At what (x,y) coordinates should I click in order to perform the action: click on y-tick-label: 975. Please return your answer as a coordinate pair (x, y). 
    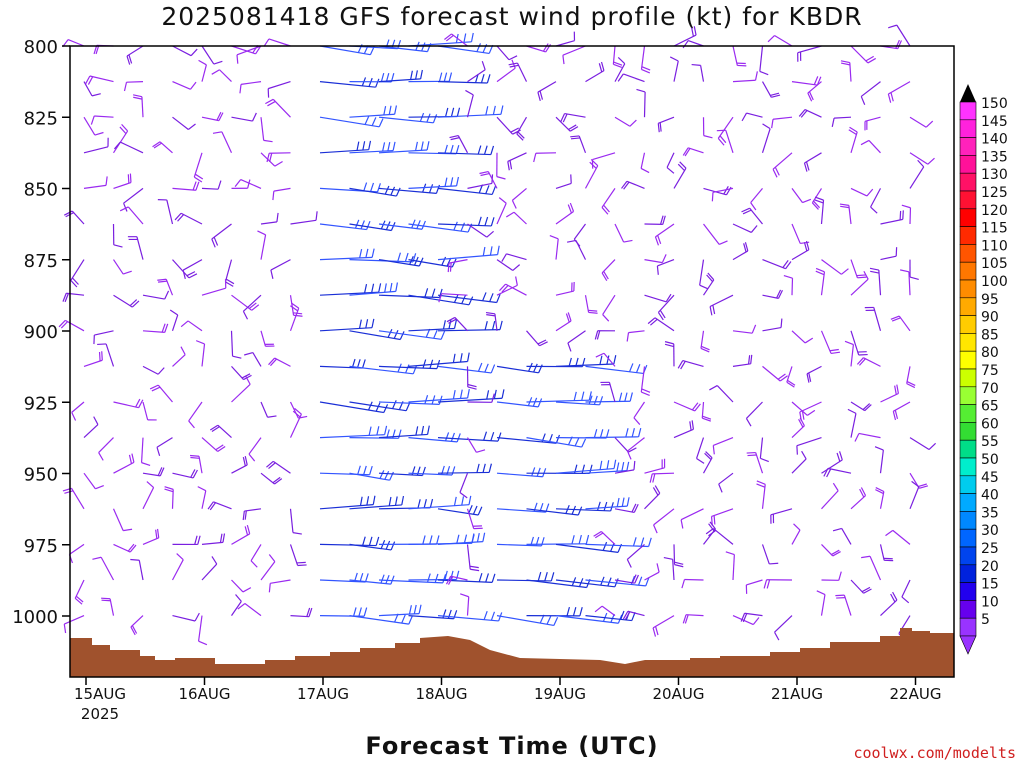
    Looking at the image, I should click on (41, 546).